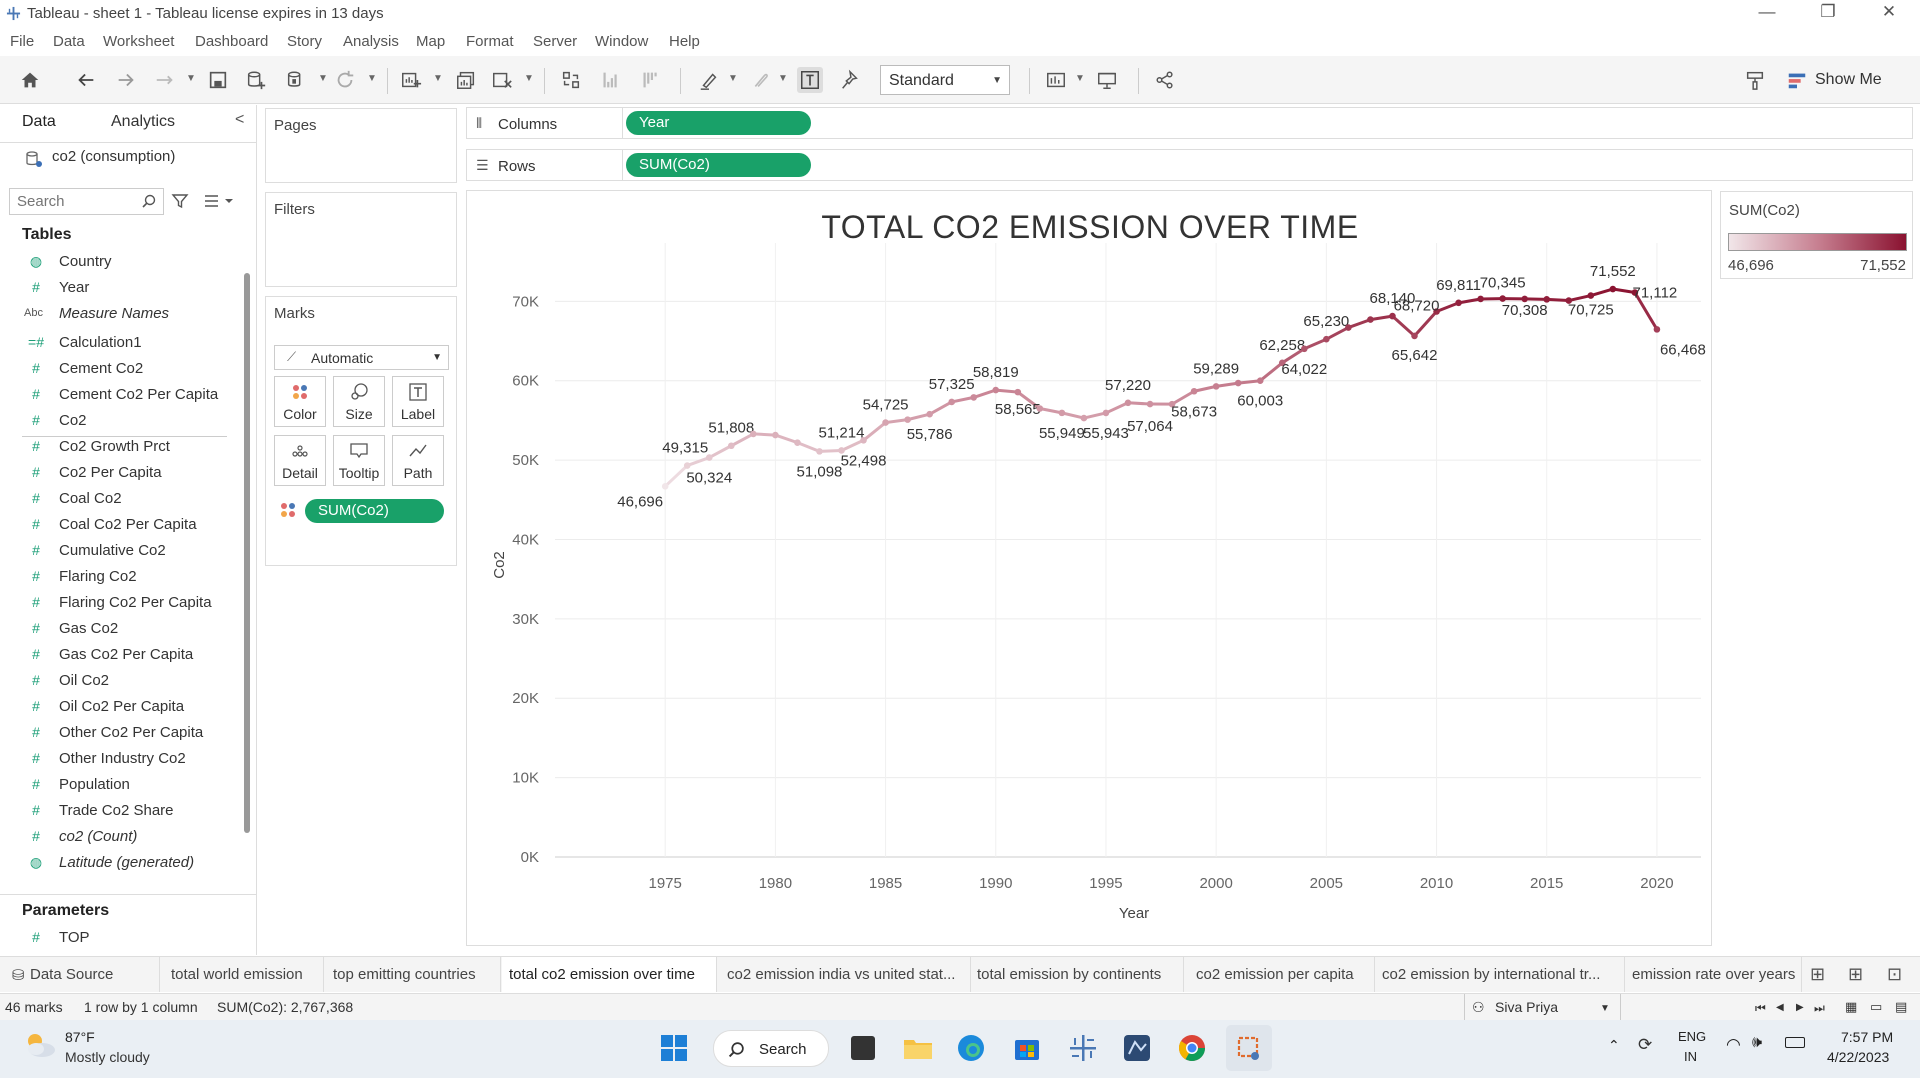  Describe the element at coordinates (759, 80) in the screenshot. I see `group-members-icon` at that location.